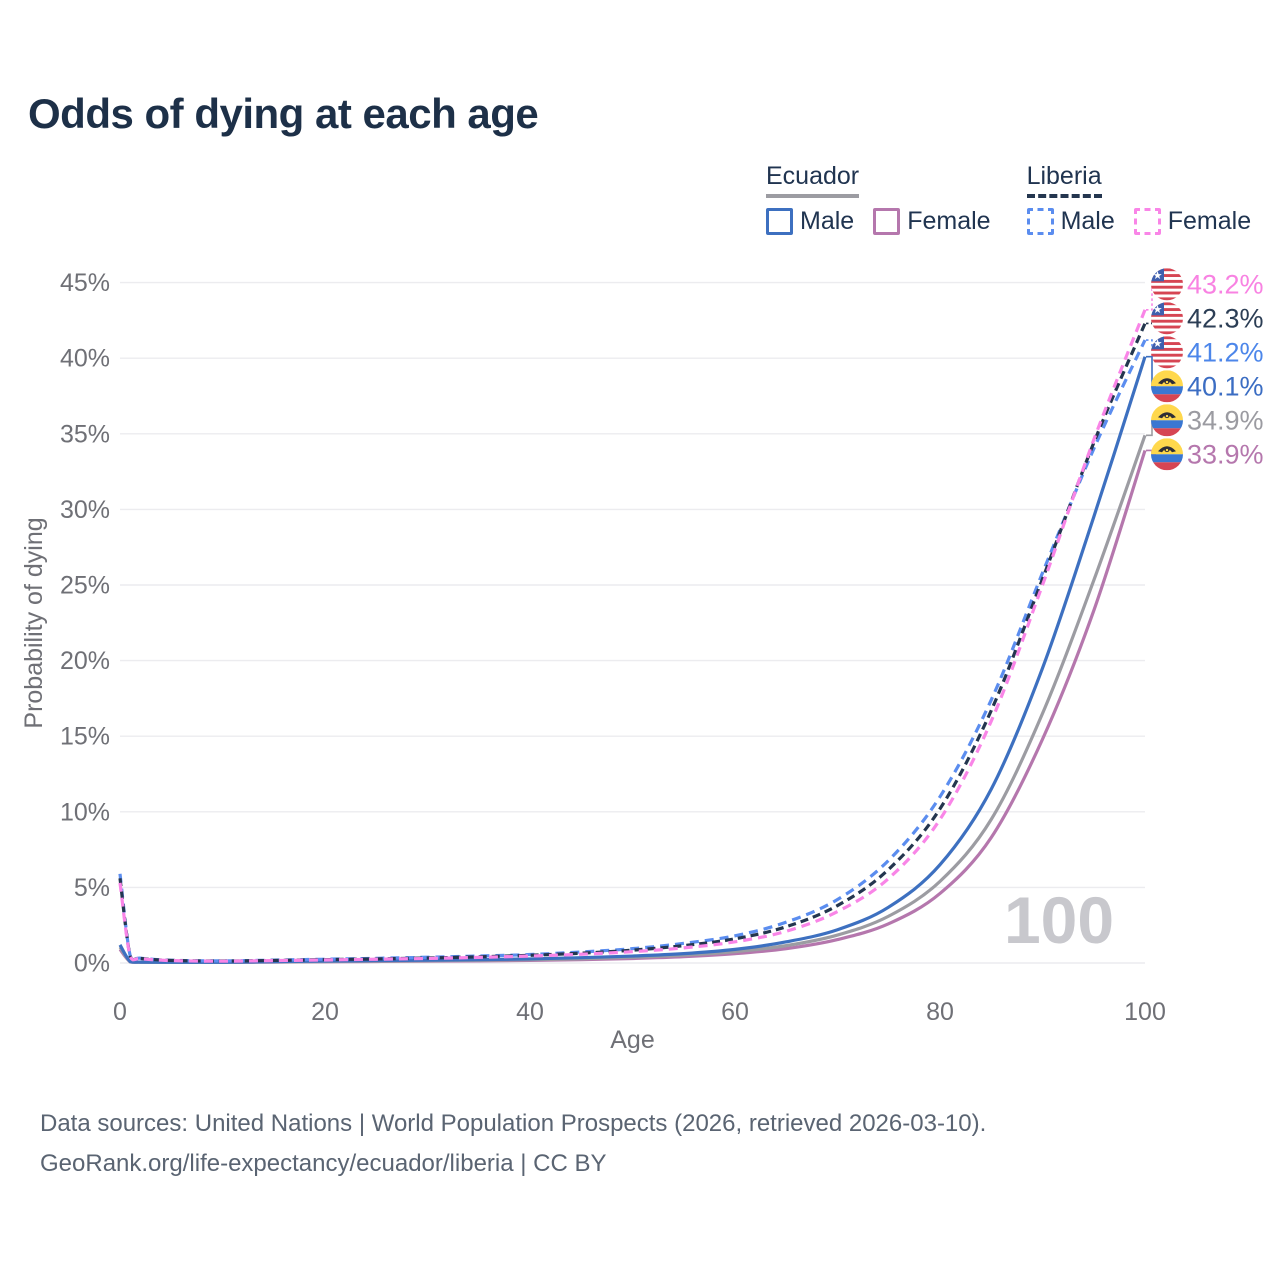  I want to click on legend-group-ecuador: Ecuador Male Female, so click(878, 199).